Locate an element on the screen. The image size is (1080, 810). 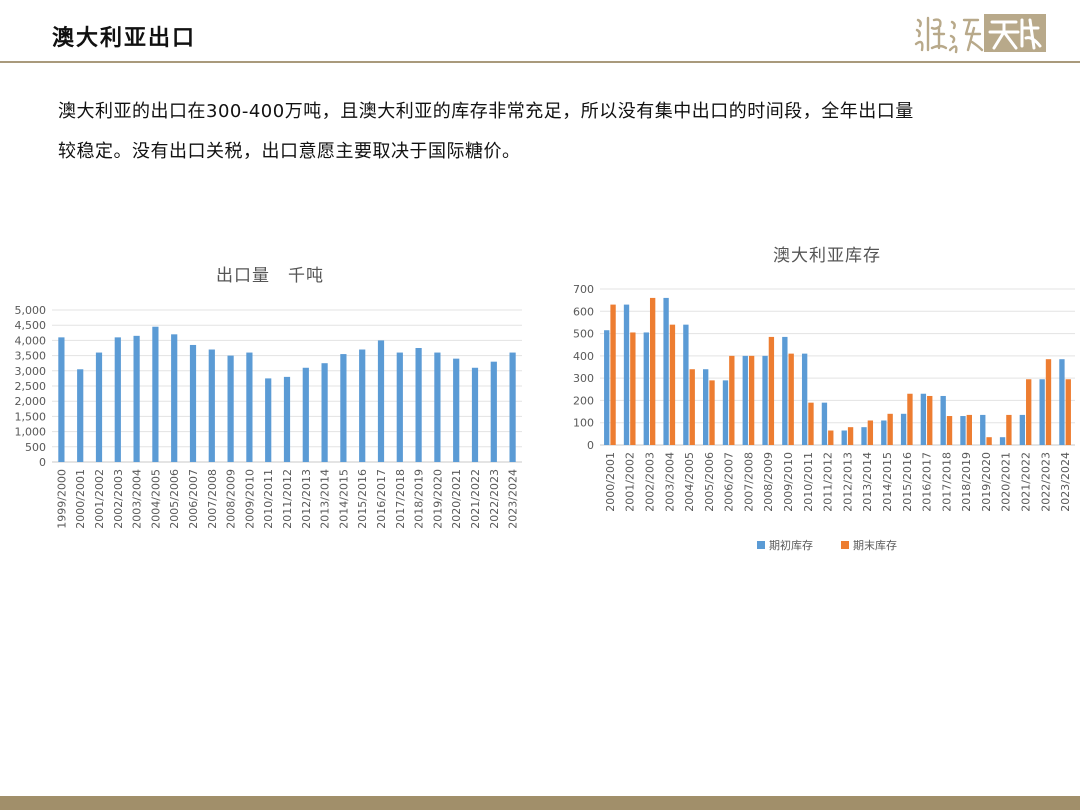
chart-title: 澳大利亚库存 is located at coordinates (827, 256).